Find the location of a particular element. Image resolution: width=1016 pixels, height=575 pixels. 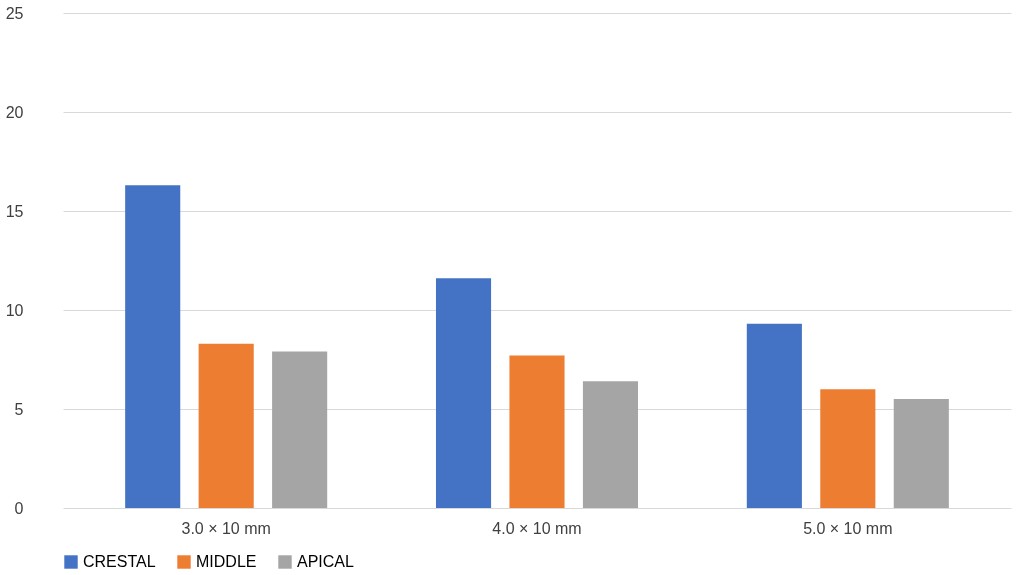

legend-label: MIDDLE is located at coordinates (226, 561).